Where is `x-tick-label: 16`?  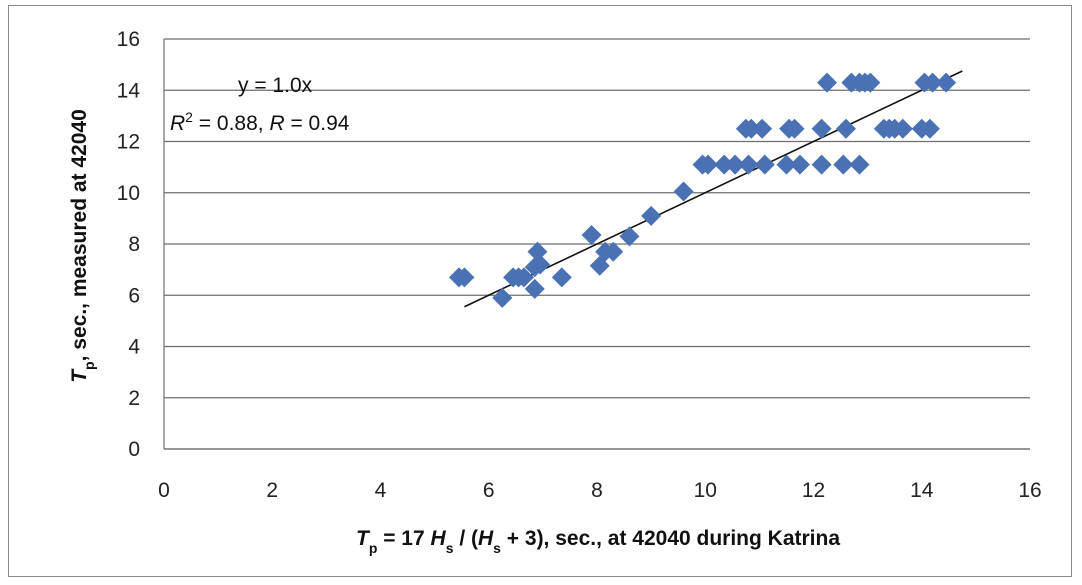 x-tick-label: 16 is located at coordinates (1029, 490).